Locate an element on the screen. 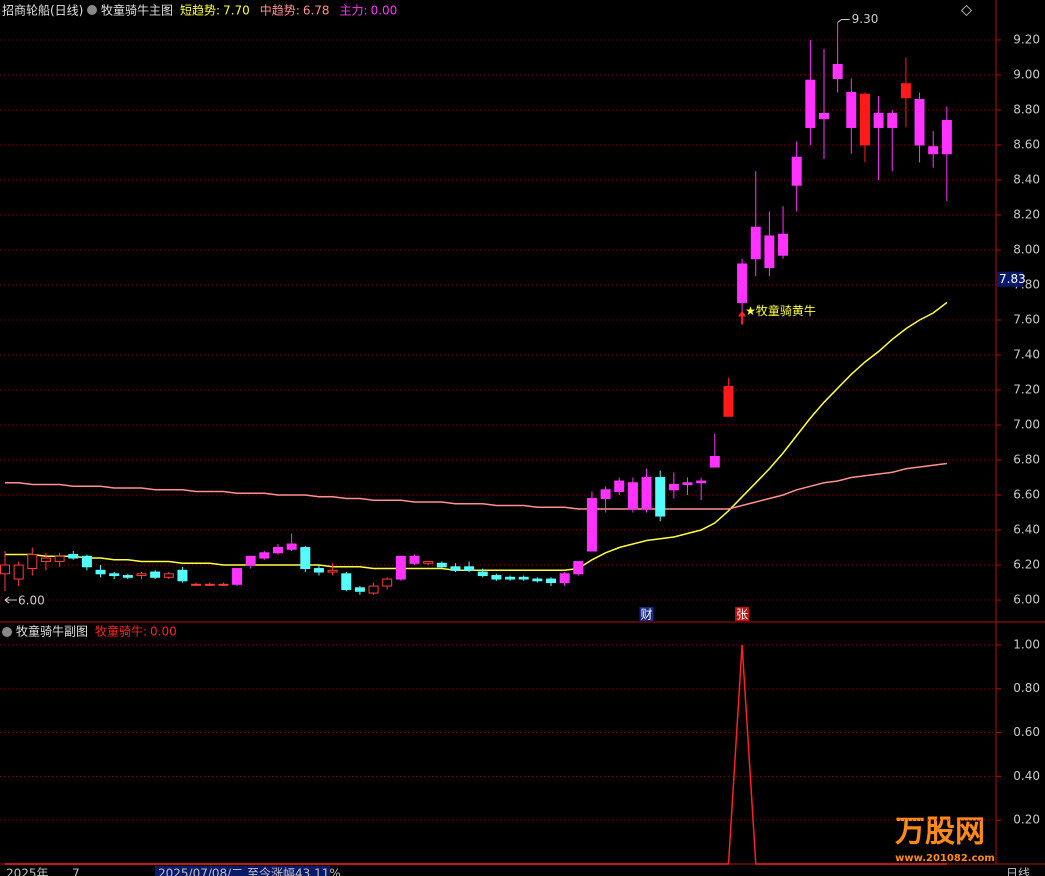  y-tick-label: 9.00 is located at coordinates (1026, 74).